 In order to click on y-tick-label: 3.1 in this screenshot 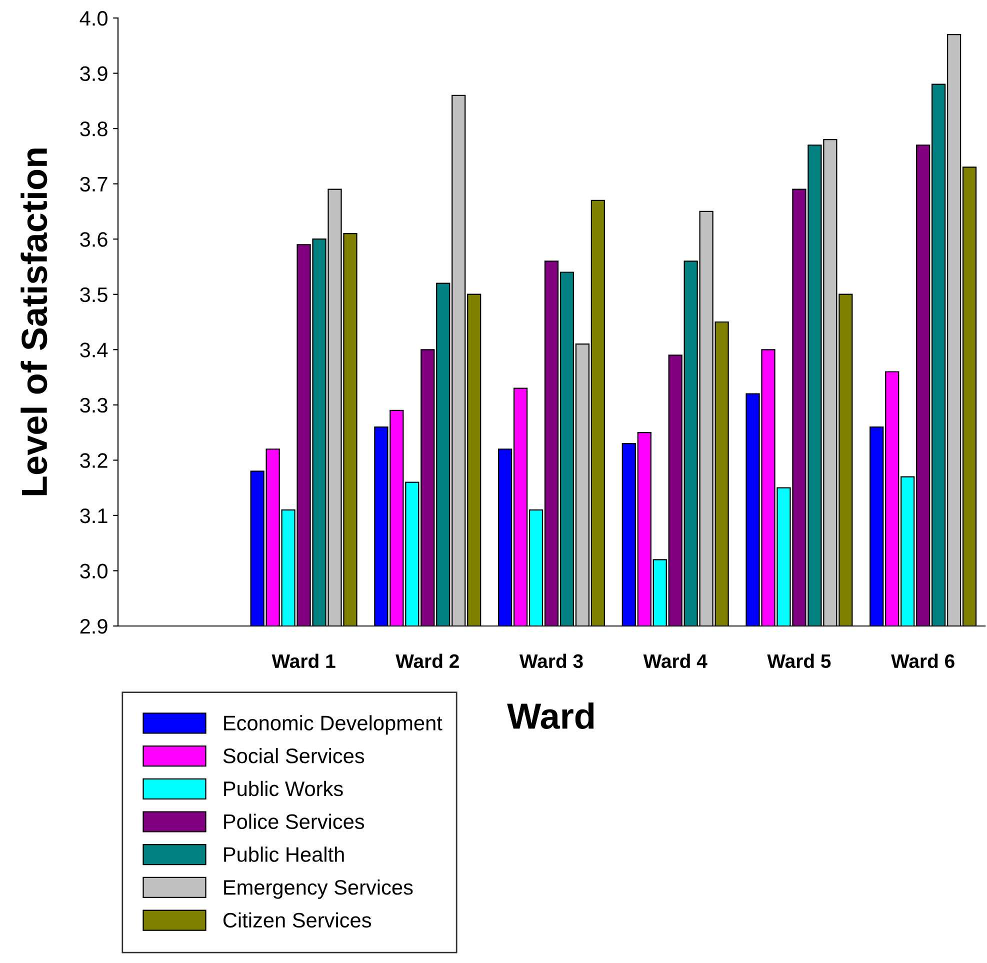, I will do `click(94, 516)`.